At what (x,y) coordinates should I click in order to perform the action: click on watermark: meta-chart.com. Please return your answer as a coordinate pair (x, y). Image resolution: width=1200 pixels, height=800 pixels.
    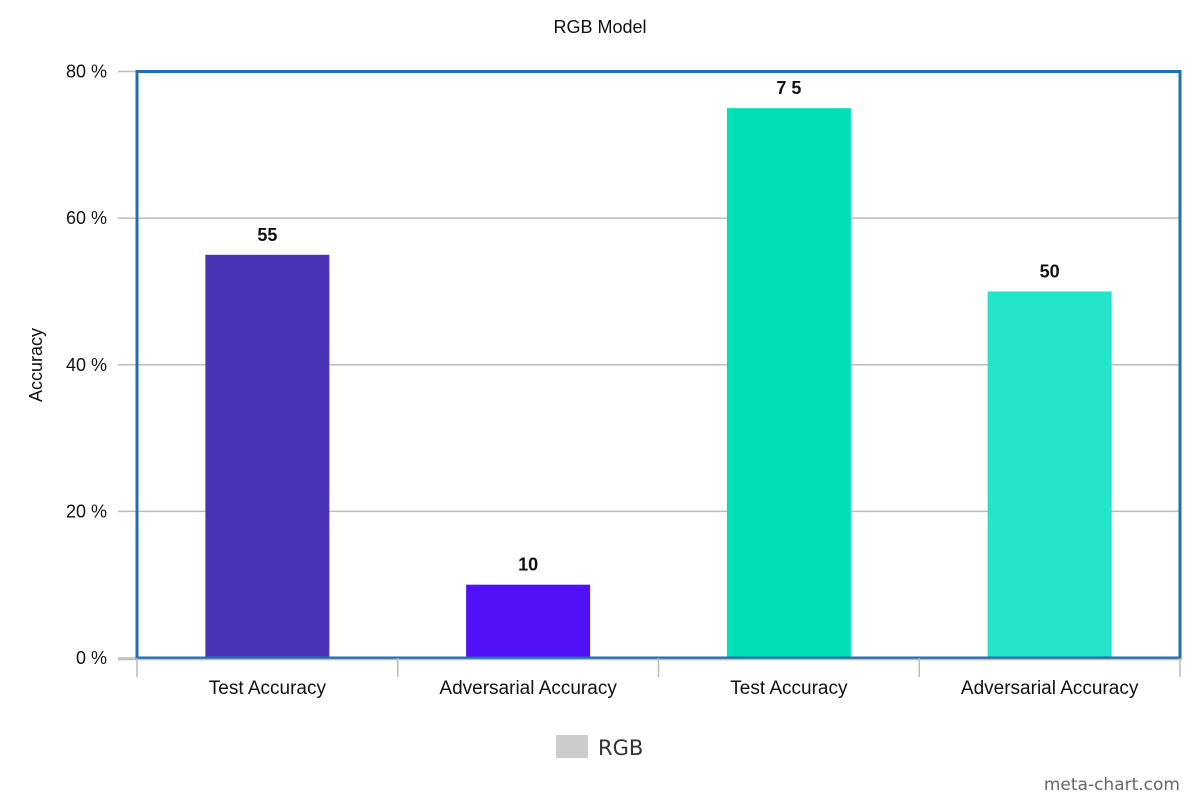
    Looking at the image, I should click on (1112, 785).